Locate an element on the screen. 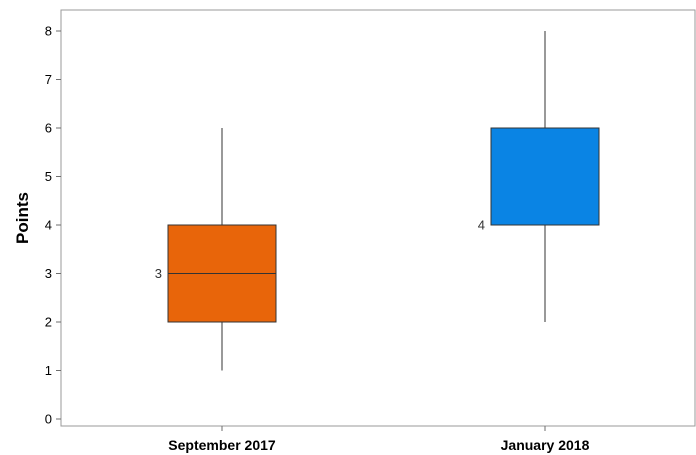 The image size is (696, 455). y-tick-label: 4 is located at coordinates (48, 225).